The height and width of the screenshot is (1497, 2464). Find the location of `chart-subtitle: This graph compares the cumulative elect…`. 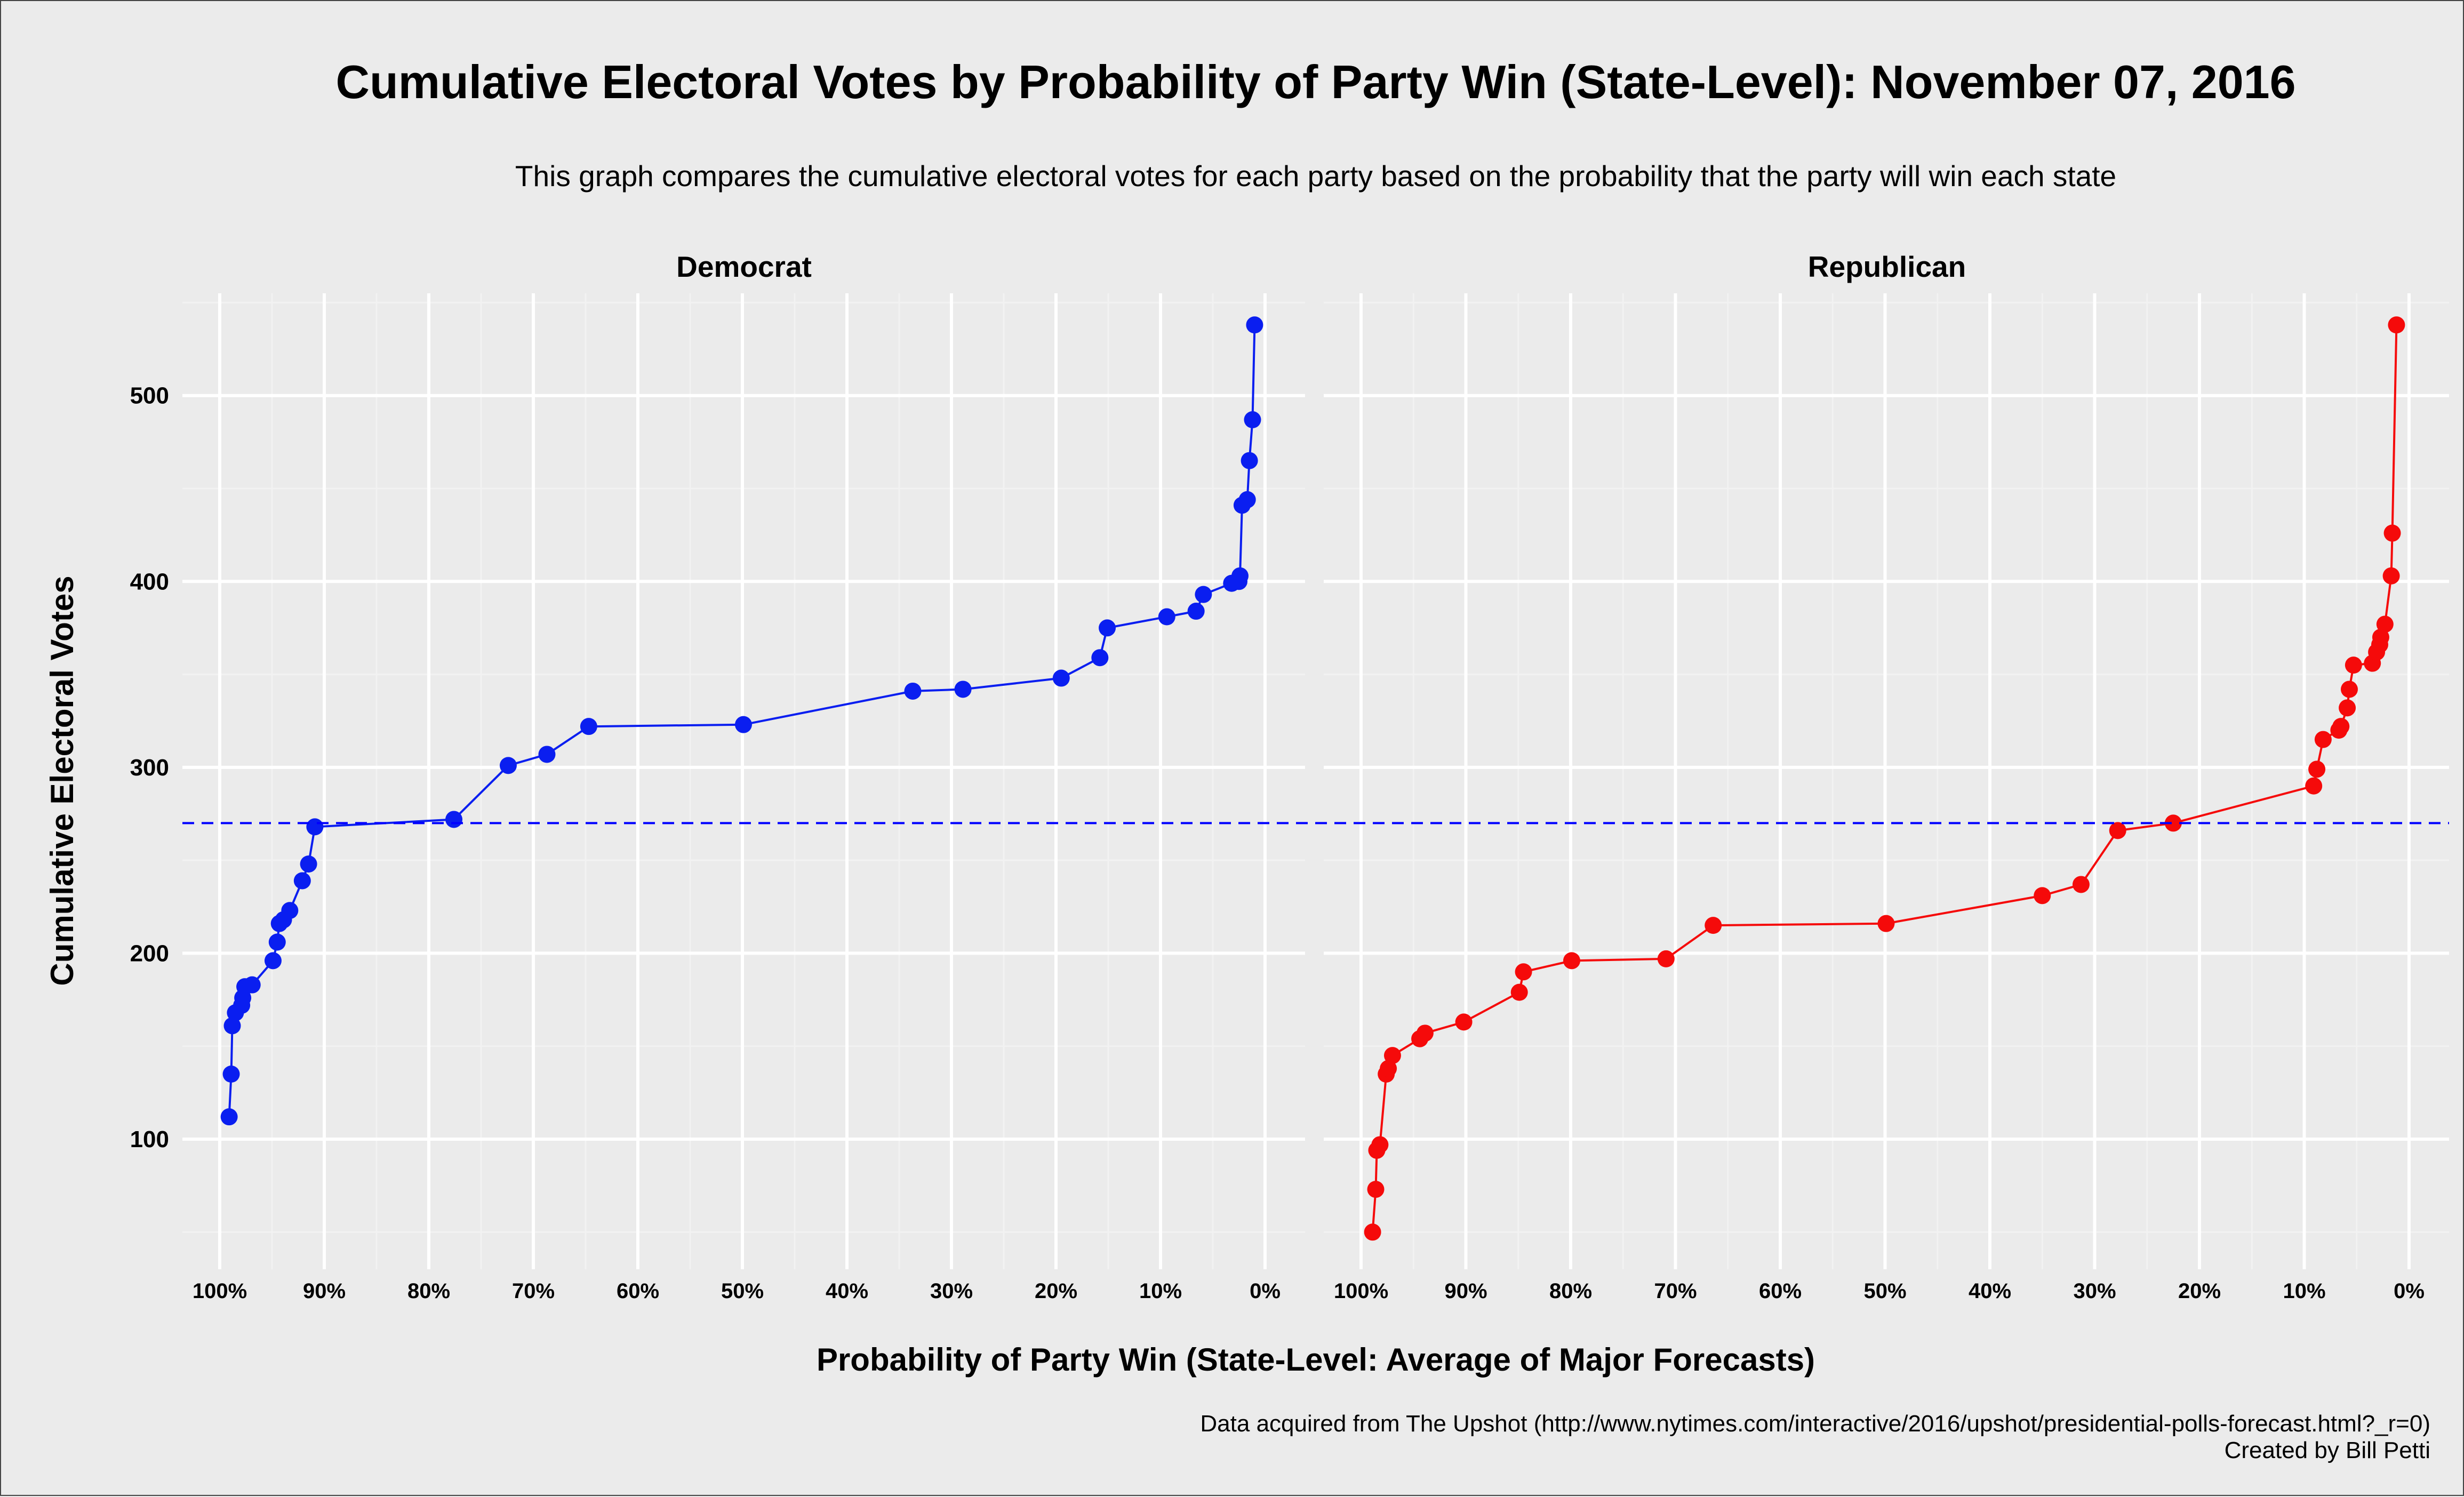

chart-subtitle: This graph compares the cumulative elect… is located at coordinates (1315, 176).